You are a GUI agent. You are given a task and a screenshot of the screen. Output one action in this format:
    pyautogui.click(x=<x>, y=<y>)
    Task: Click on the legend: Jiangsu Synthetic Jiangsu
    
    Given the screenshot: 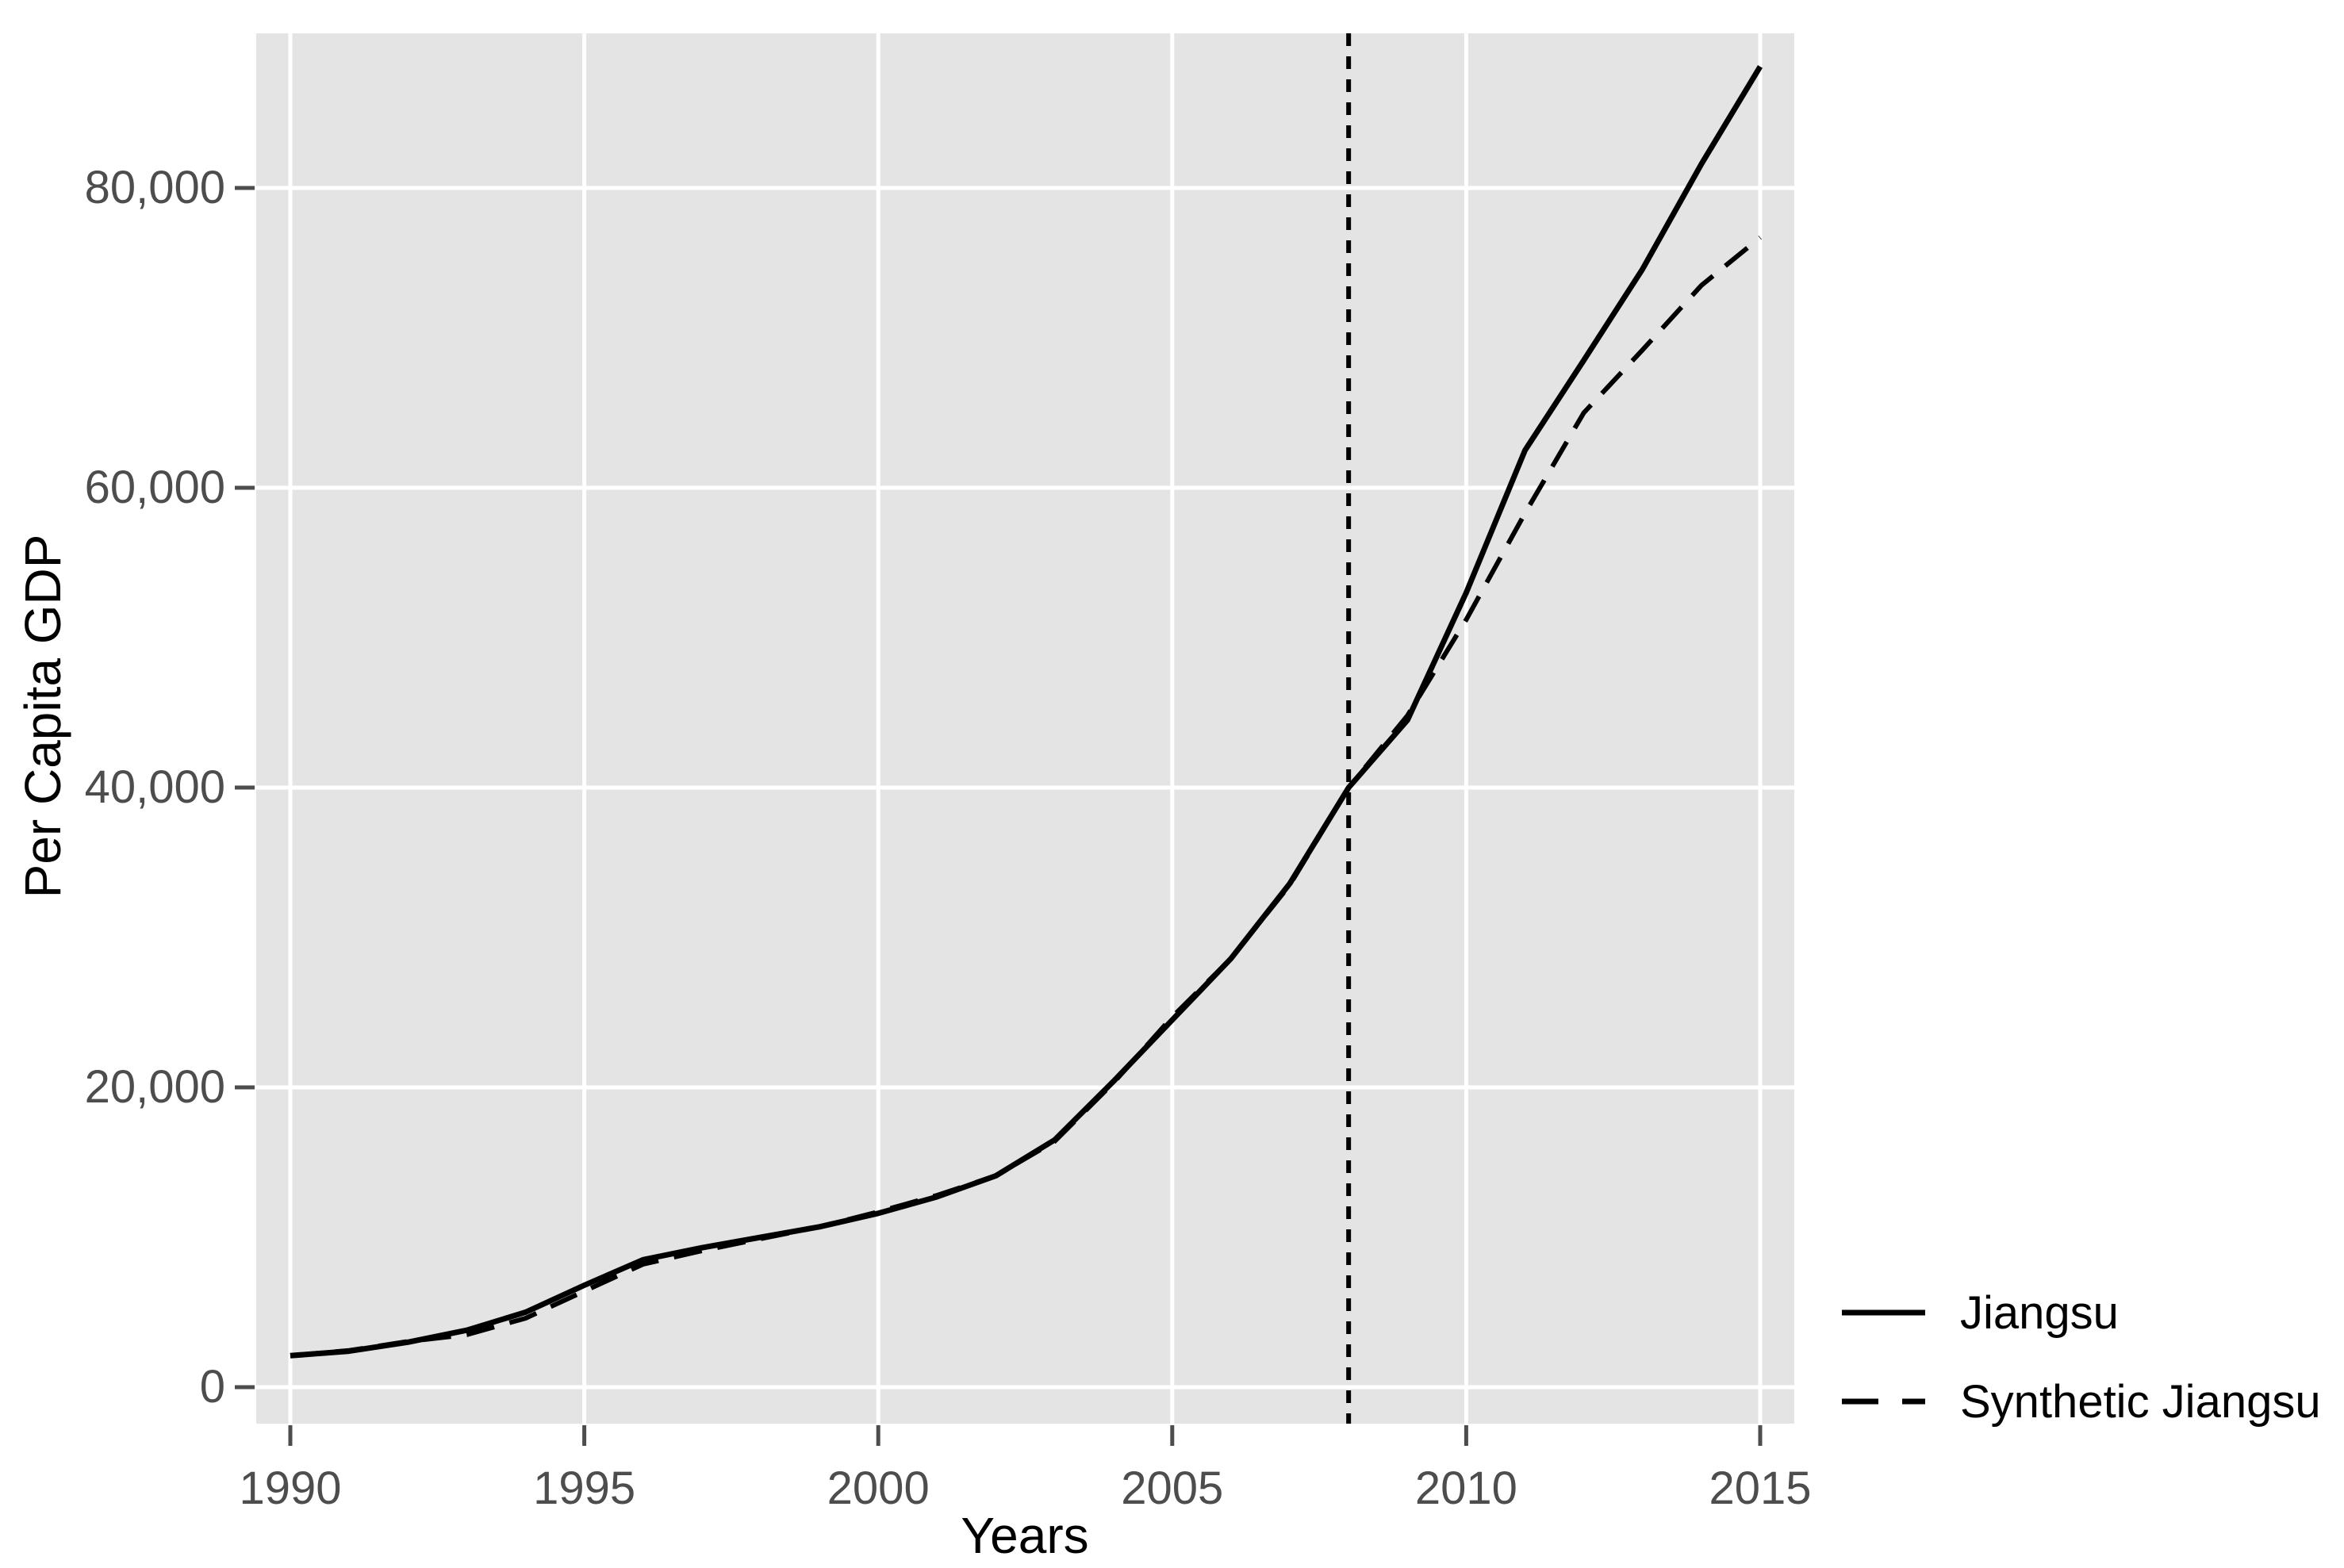 What is the action you would take?
    pyautogui.click(x=2081, y=1357)
    